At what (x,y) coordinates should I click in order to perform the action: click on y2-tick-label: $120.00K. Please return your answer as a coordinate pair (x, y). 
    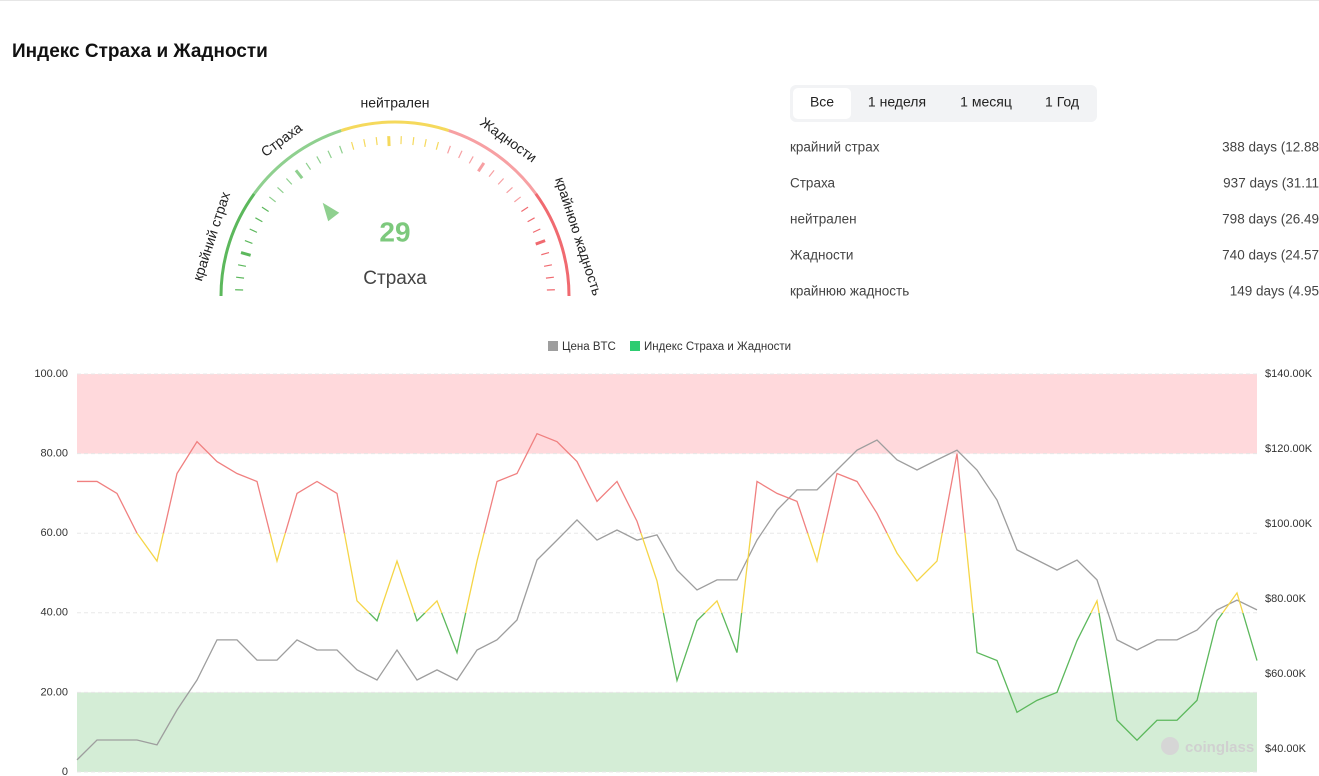
    Looking at the image, I should click on (1289, 449).